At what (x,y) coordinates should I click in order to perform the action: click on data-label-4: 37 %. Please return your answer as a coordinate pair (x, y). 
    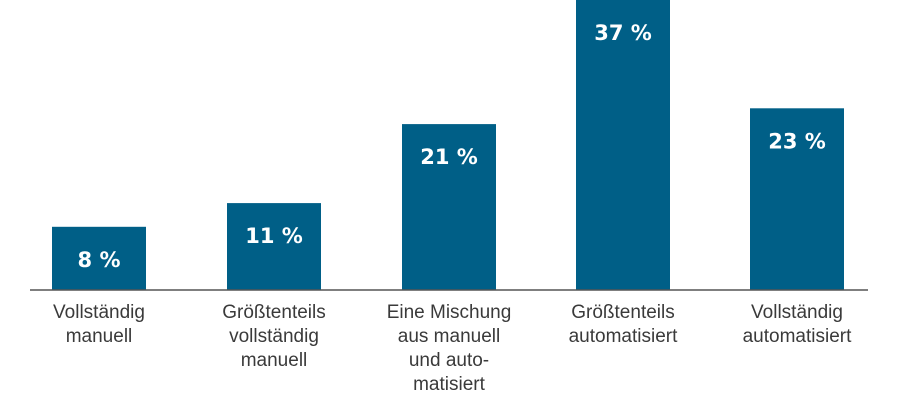
    Looking at the image, I should click on (623, 33).